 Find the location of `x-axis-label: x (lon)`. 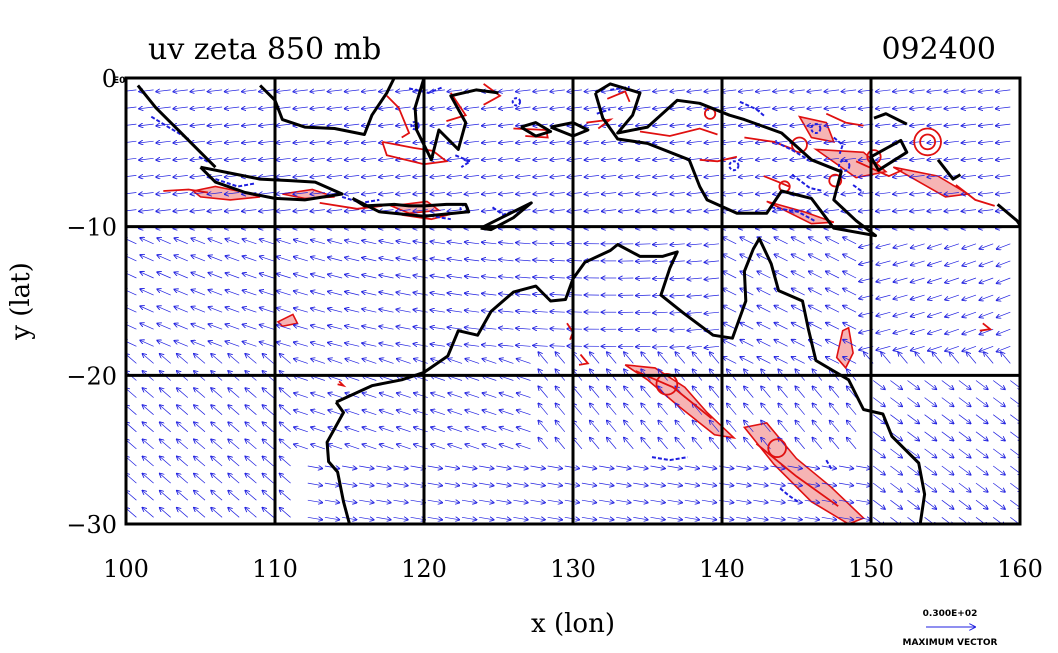

x-axis-label: x (lon) is located at coordinates (573, 624).